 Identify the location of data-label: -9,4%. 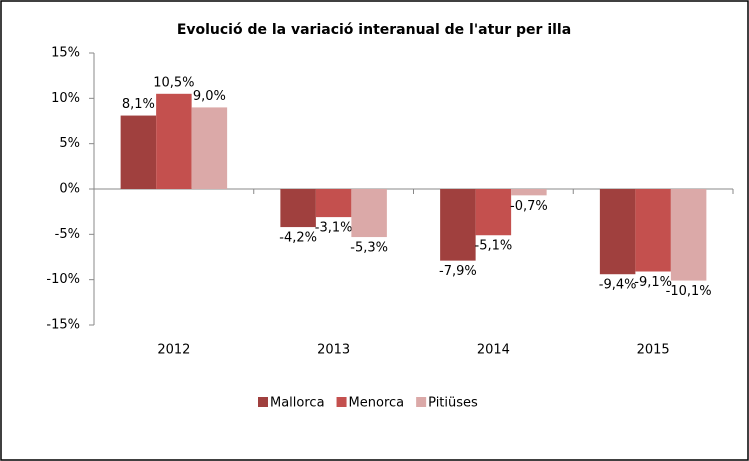
(618, 285).